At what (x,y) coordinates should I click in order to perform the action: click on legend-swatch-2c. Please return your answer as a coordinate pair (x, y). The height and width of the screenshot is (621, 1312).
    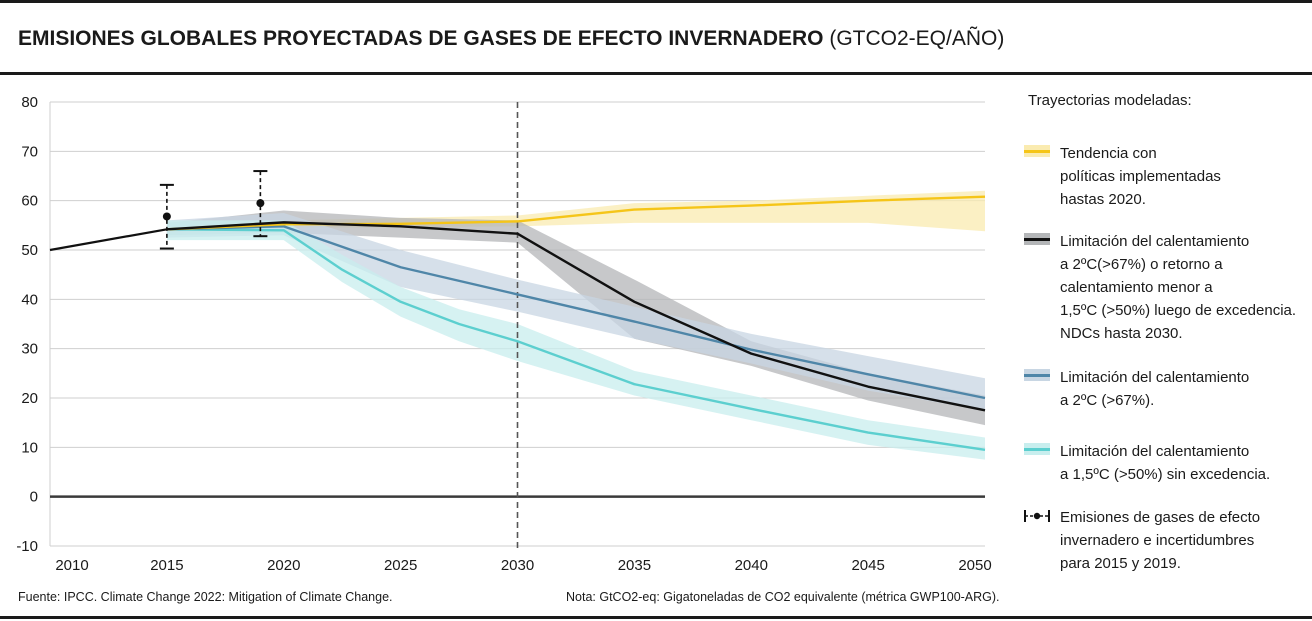
    Looking at the image, I should click on (1037, 375).